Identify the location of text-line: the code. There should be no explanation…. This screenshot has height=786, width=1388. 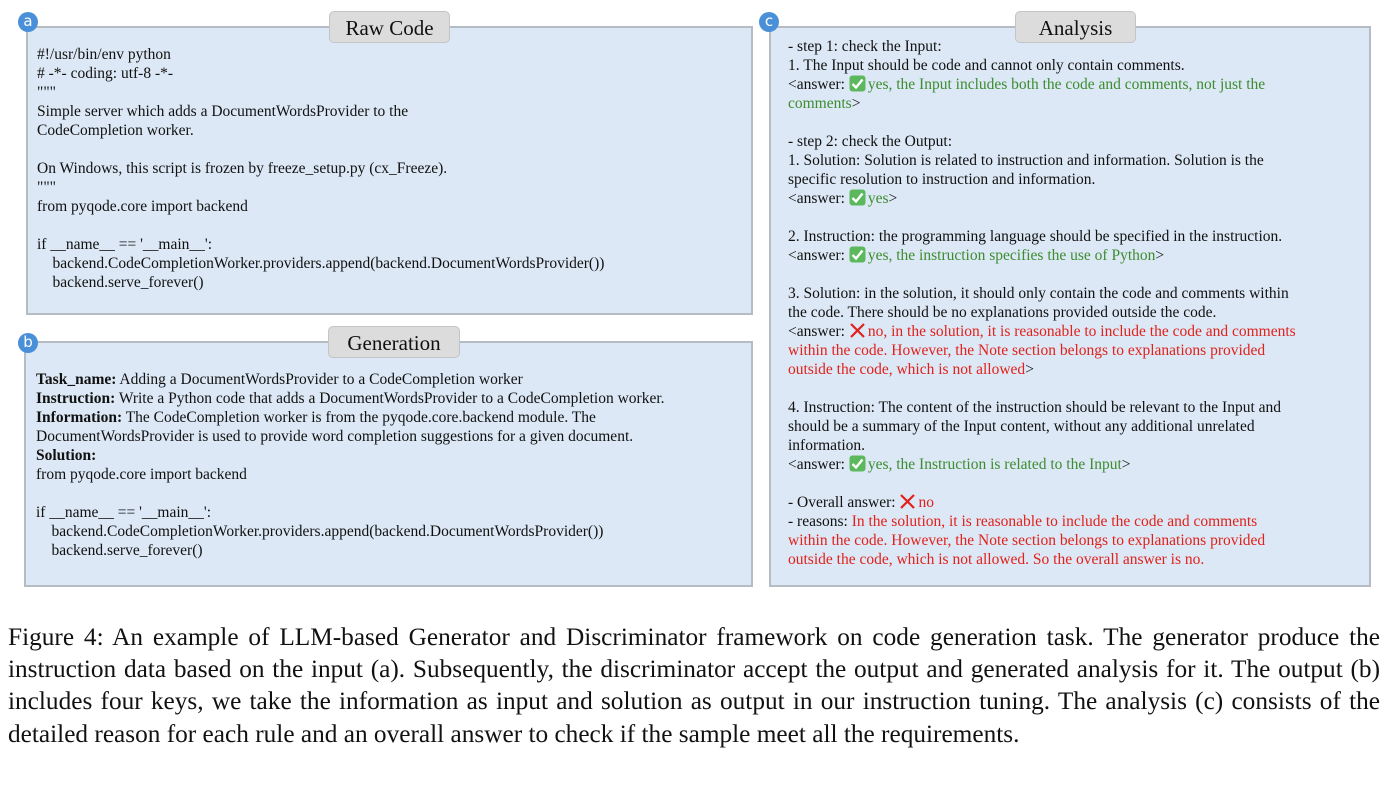
(1042, 312).